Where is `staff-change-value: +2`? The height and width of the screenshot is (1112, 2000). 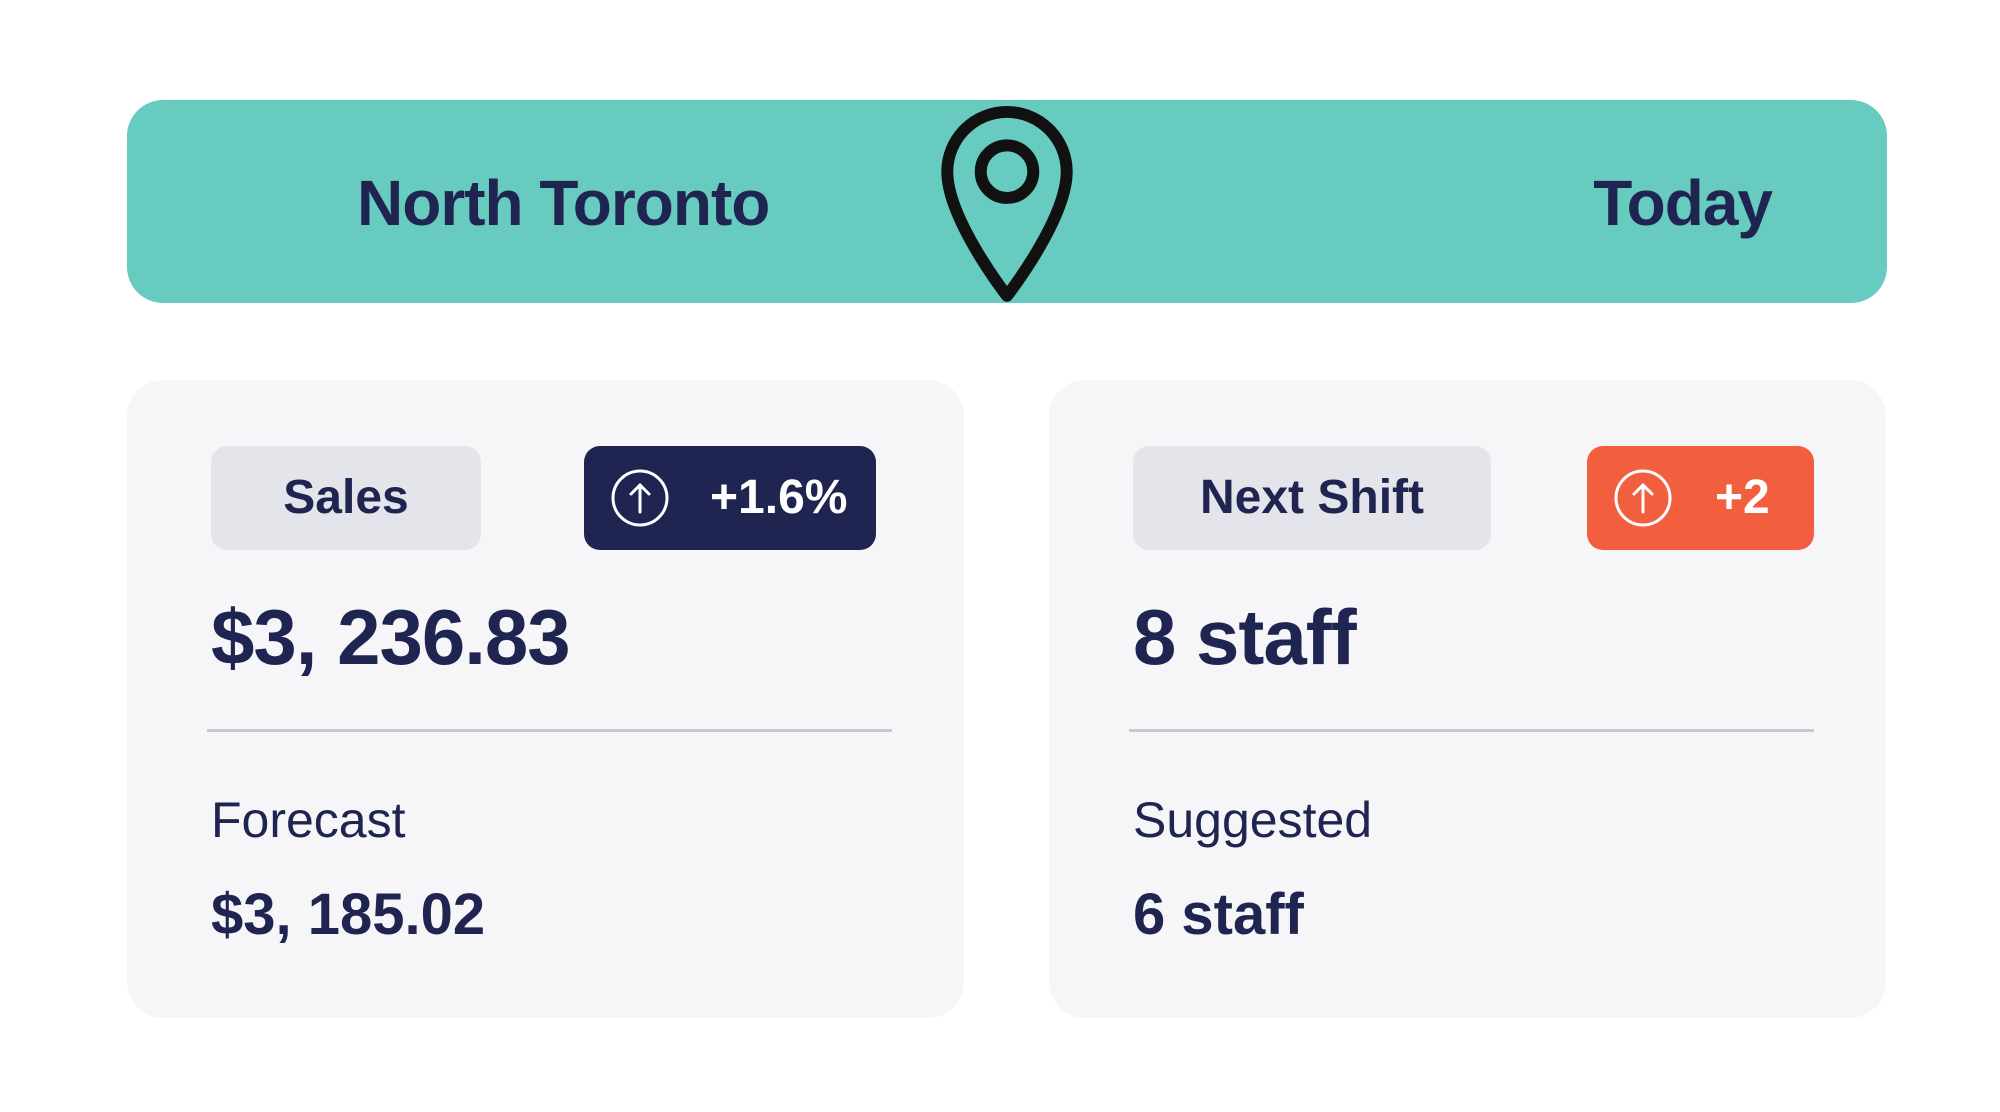
staff-change-value: +2 is located at coordinates (1742, 497).